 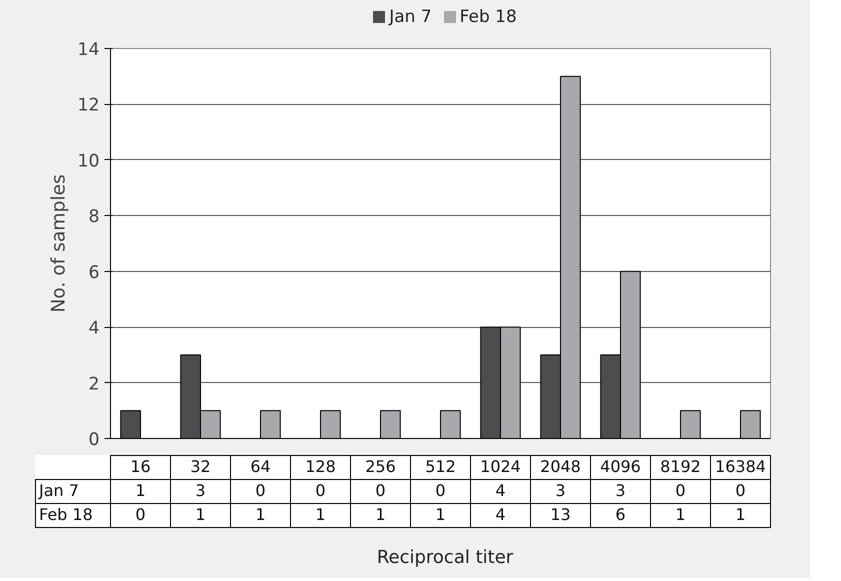 What do you see at coordinates (88, 161) in the screenshot?
I see `y-tick-label: 10` at bounding box center [88, 161].